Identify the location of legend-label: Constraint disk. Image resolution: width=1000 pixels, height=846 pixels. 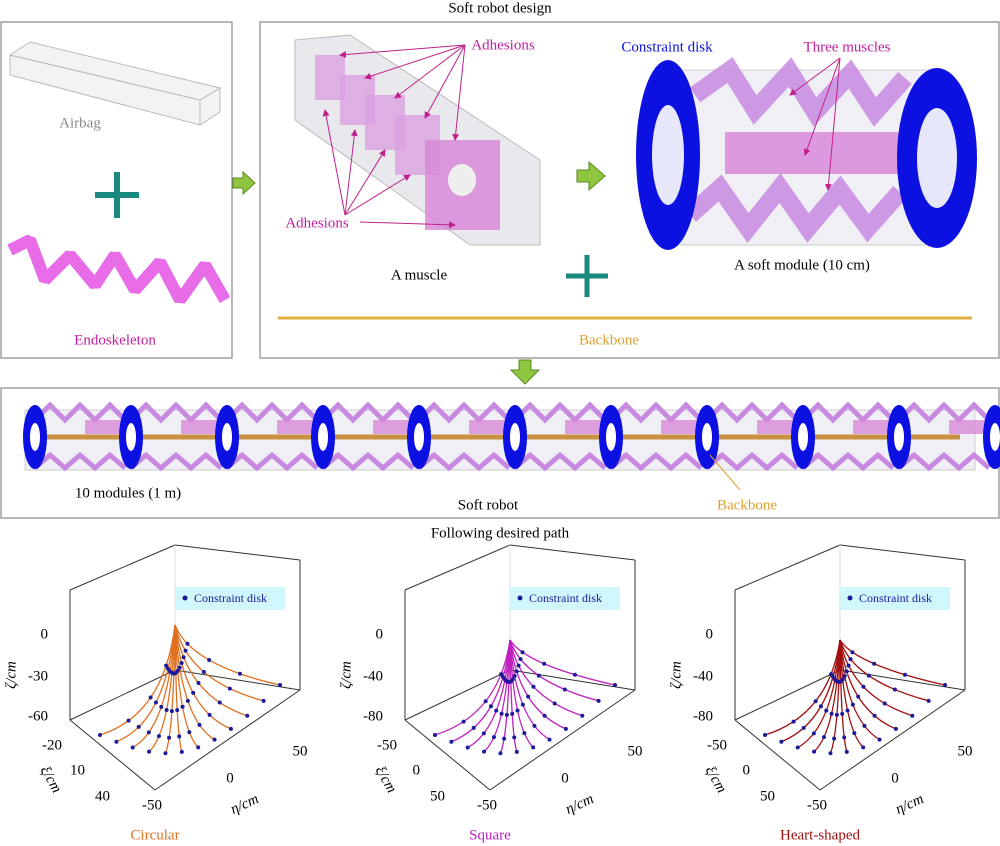
(895, 598).